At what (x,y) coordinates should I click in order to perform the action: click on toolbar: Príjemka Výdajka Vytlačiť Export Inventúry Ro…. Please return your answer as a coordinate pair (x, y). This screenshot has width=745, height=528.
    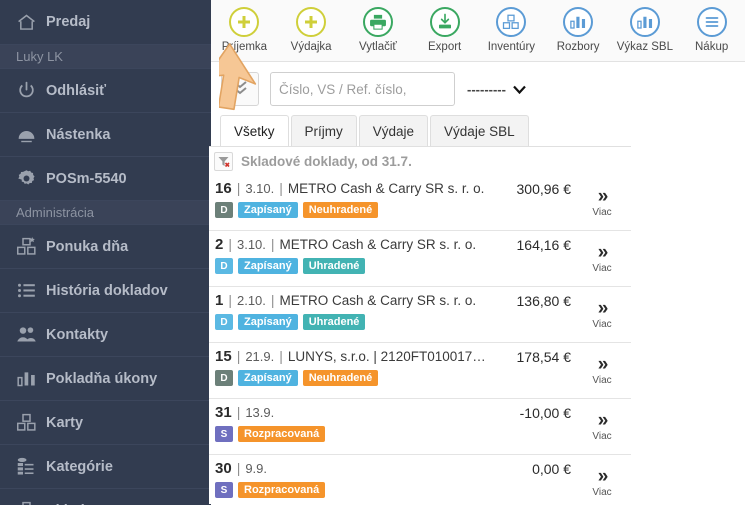
    Looking at the image, I should click on (478, 31).